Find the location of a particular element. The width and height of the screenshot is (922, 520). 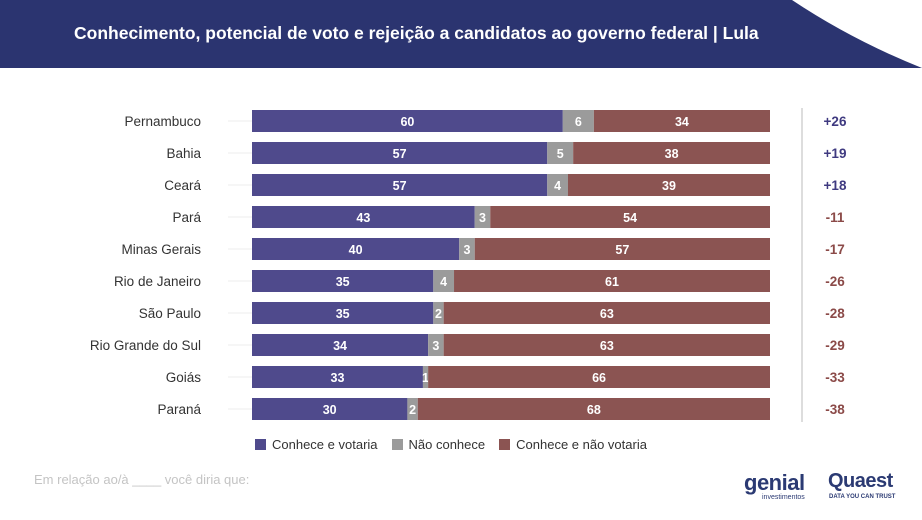

legend-label: Conhece e votaria is located at coordinates (325, 444).